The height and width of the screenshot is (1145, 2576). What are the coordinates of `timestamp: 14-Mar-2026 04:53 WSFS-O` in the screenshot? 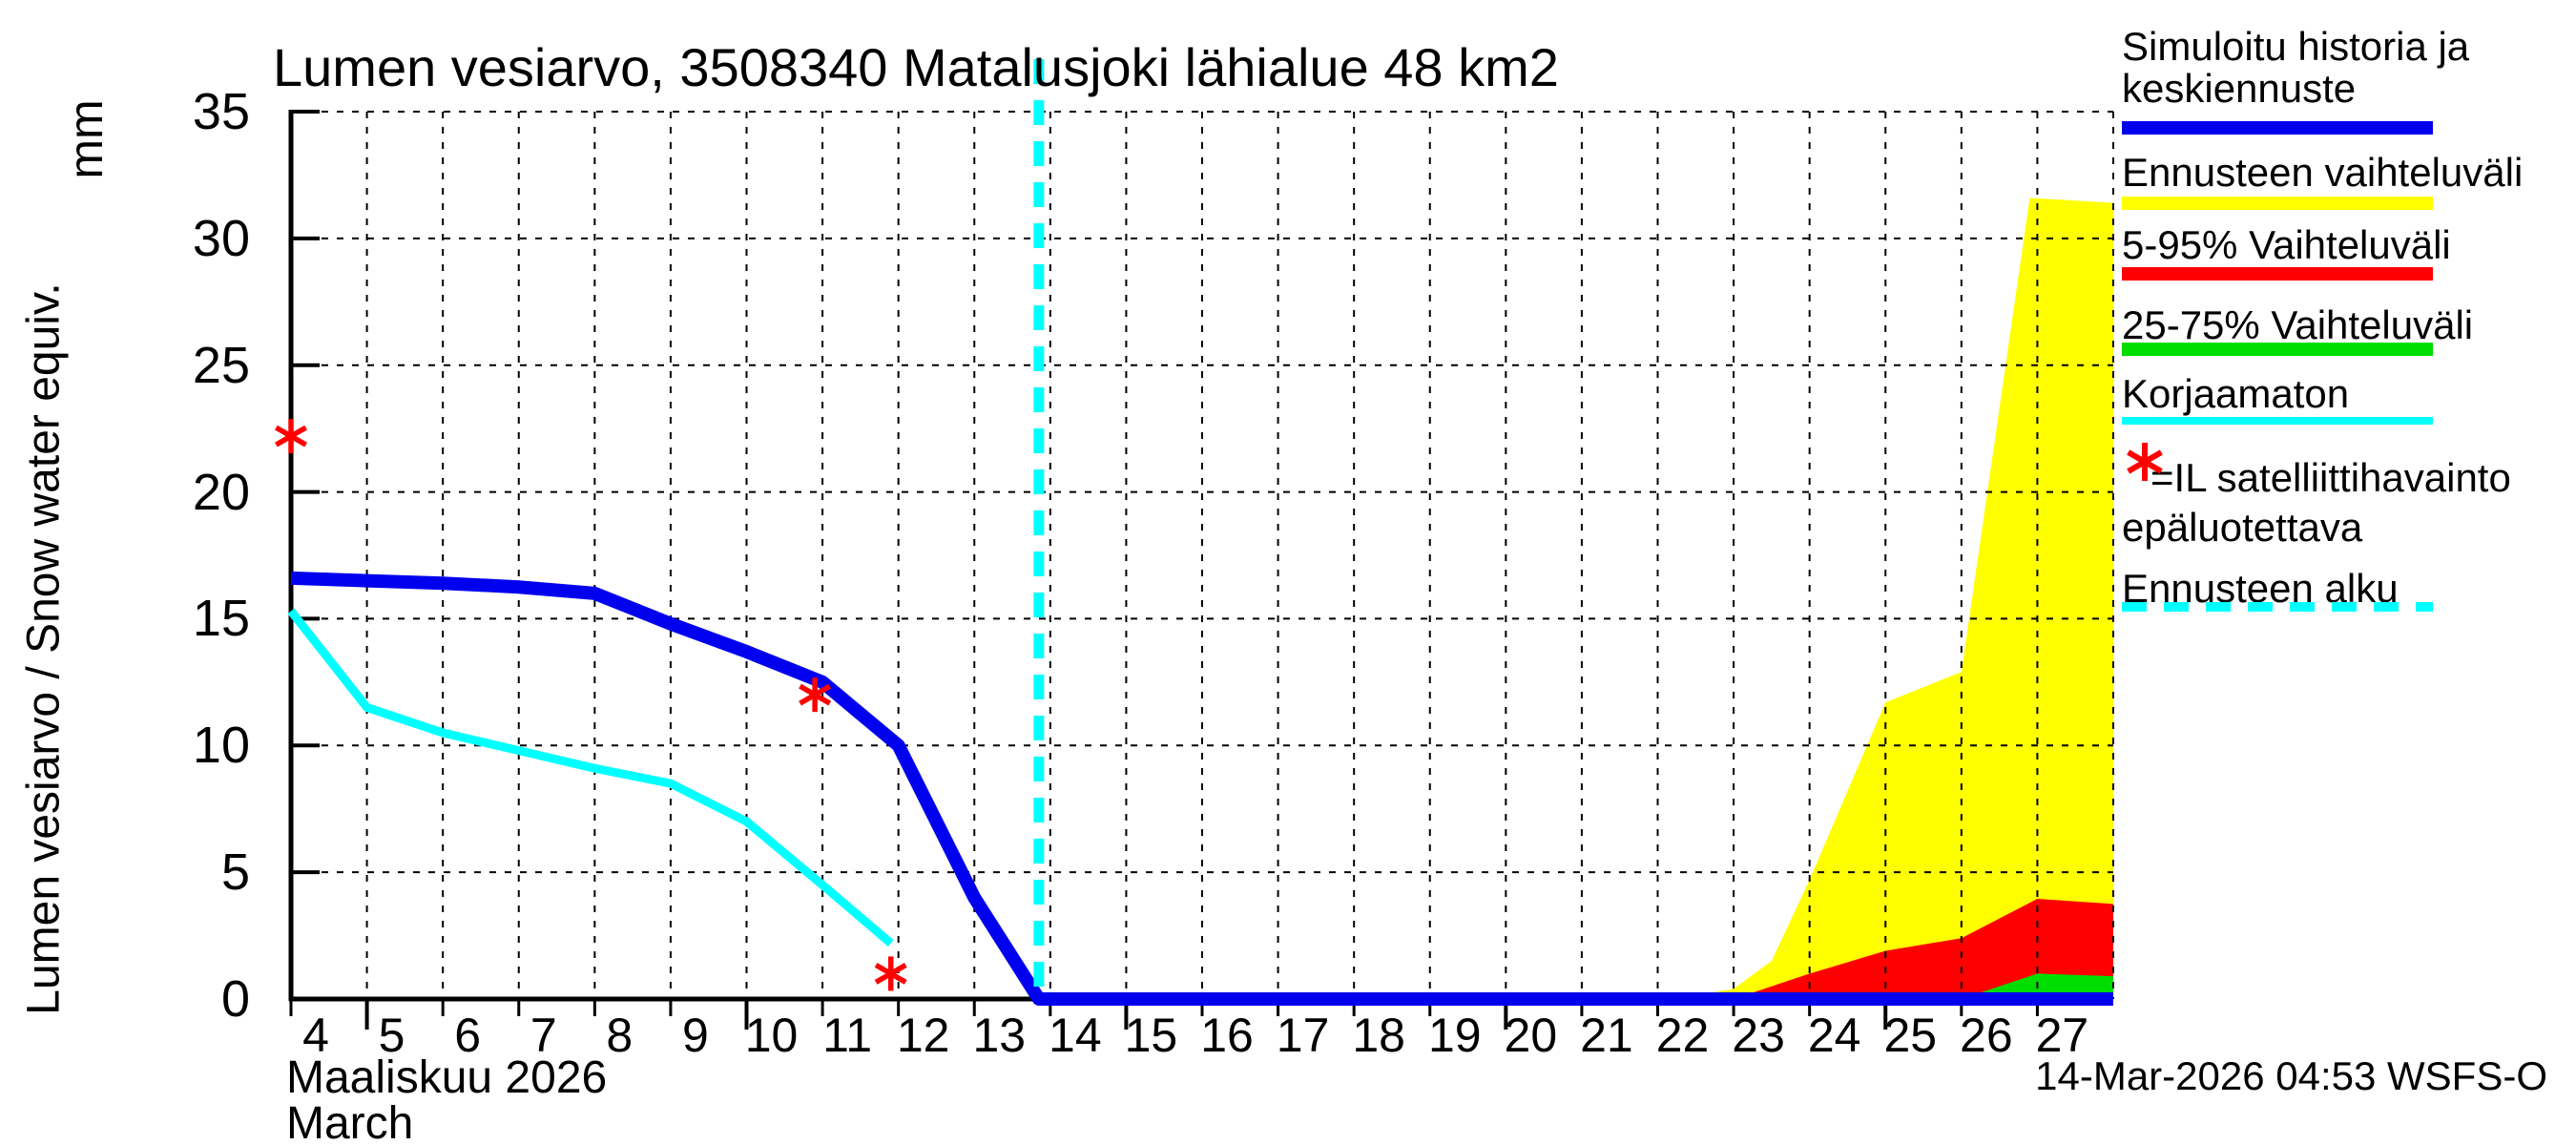 It's located at (2291, 1075).